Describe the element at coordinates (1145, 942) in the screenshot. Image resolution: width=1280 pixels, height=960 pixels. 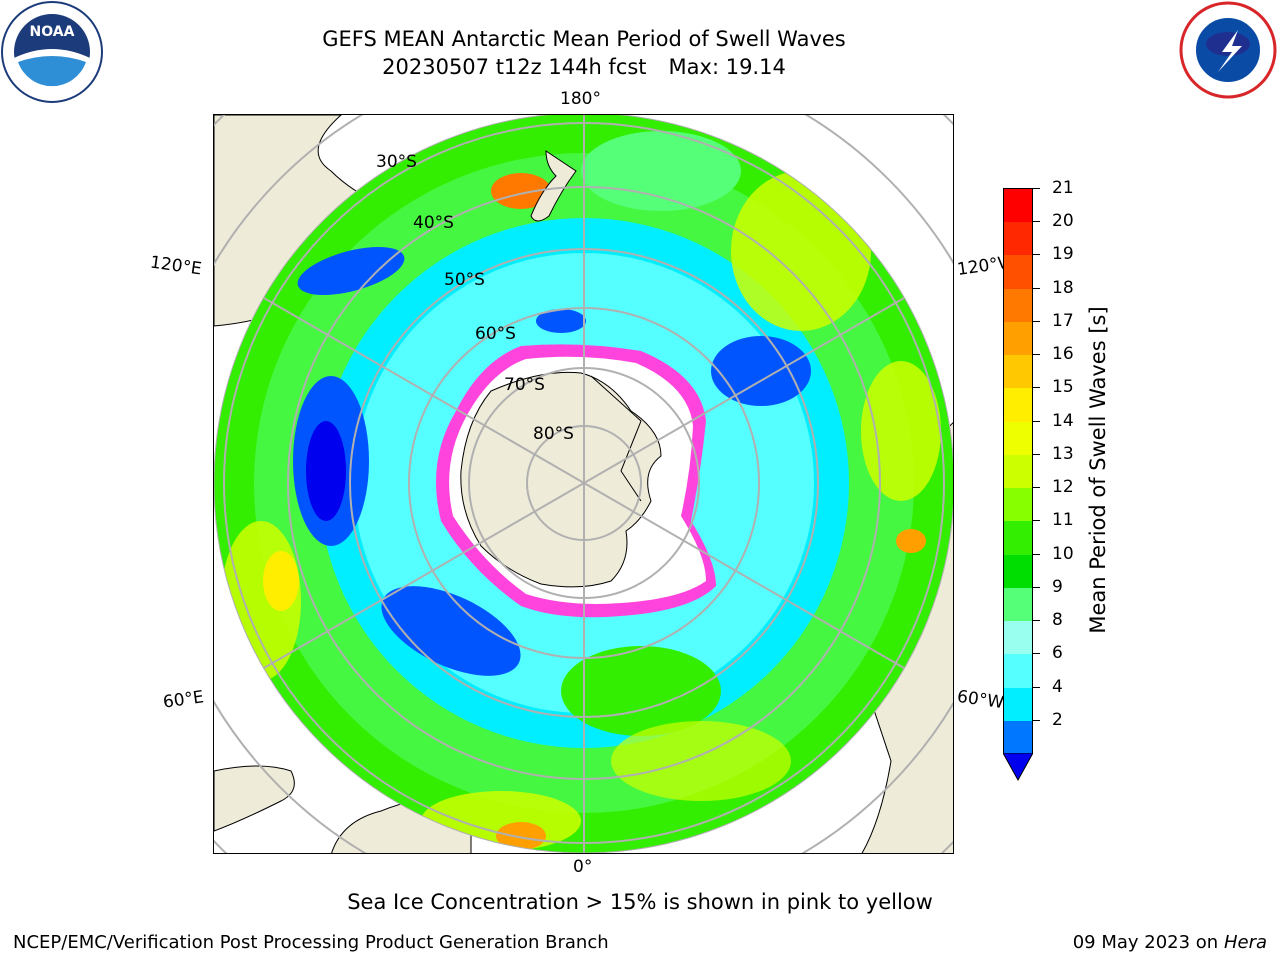
I see `footer-date-text: 09 May 2023 on` at that location.